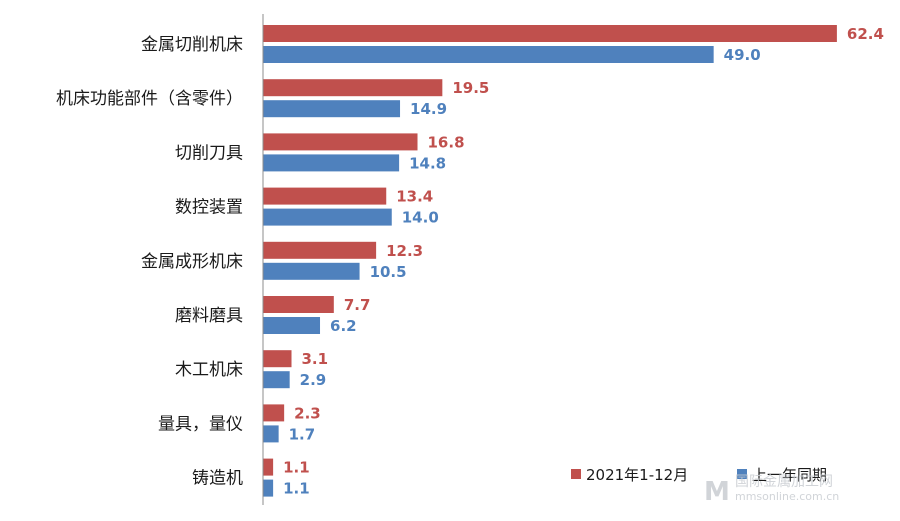  Describe the element at coordinates (209, 370) in the screenshot. I see `category-label-cat-6: 木工机床` at that location.